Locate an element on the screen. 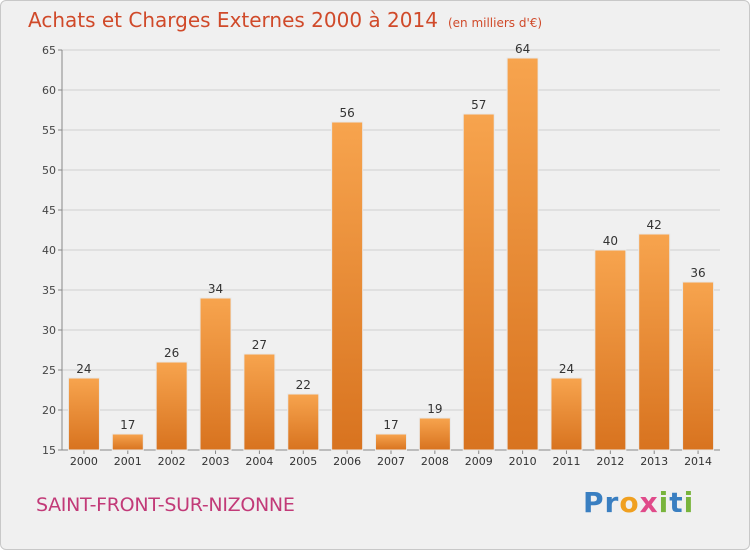 This screenshot has height=550, width=750. value-label: 64 is located at coordinates (522, 49).